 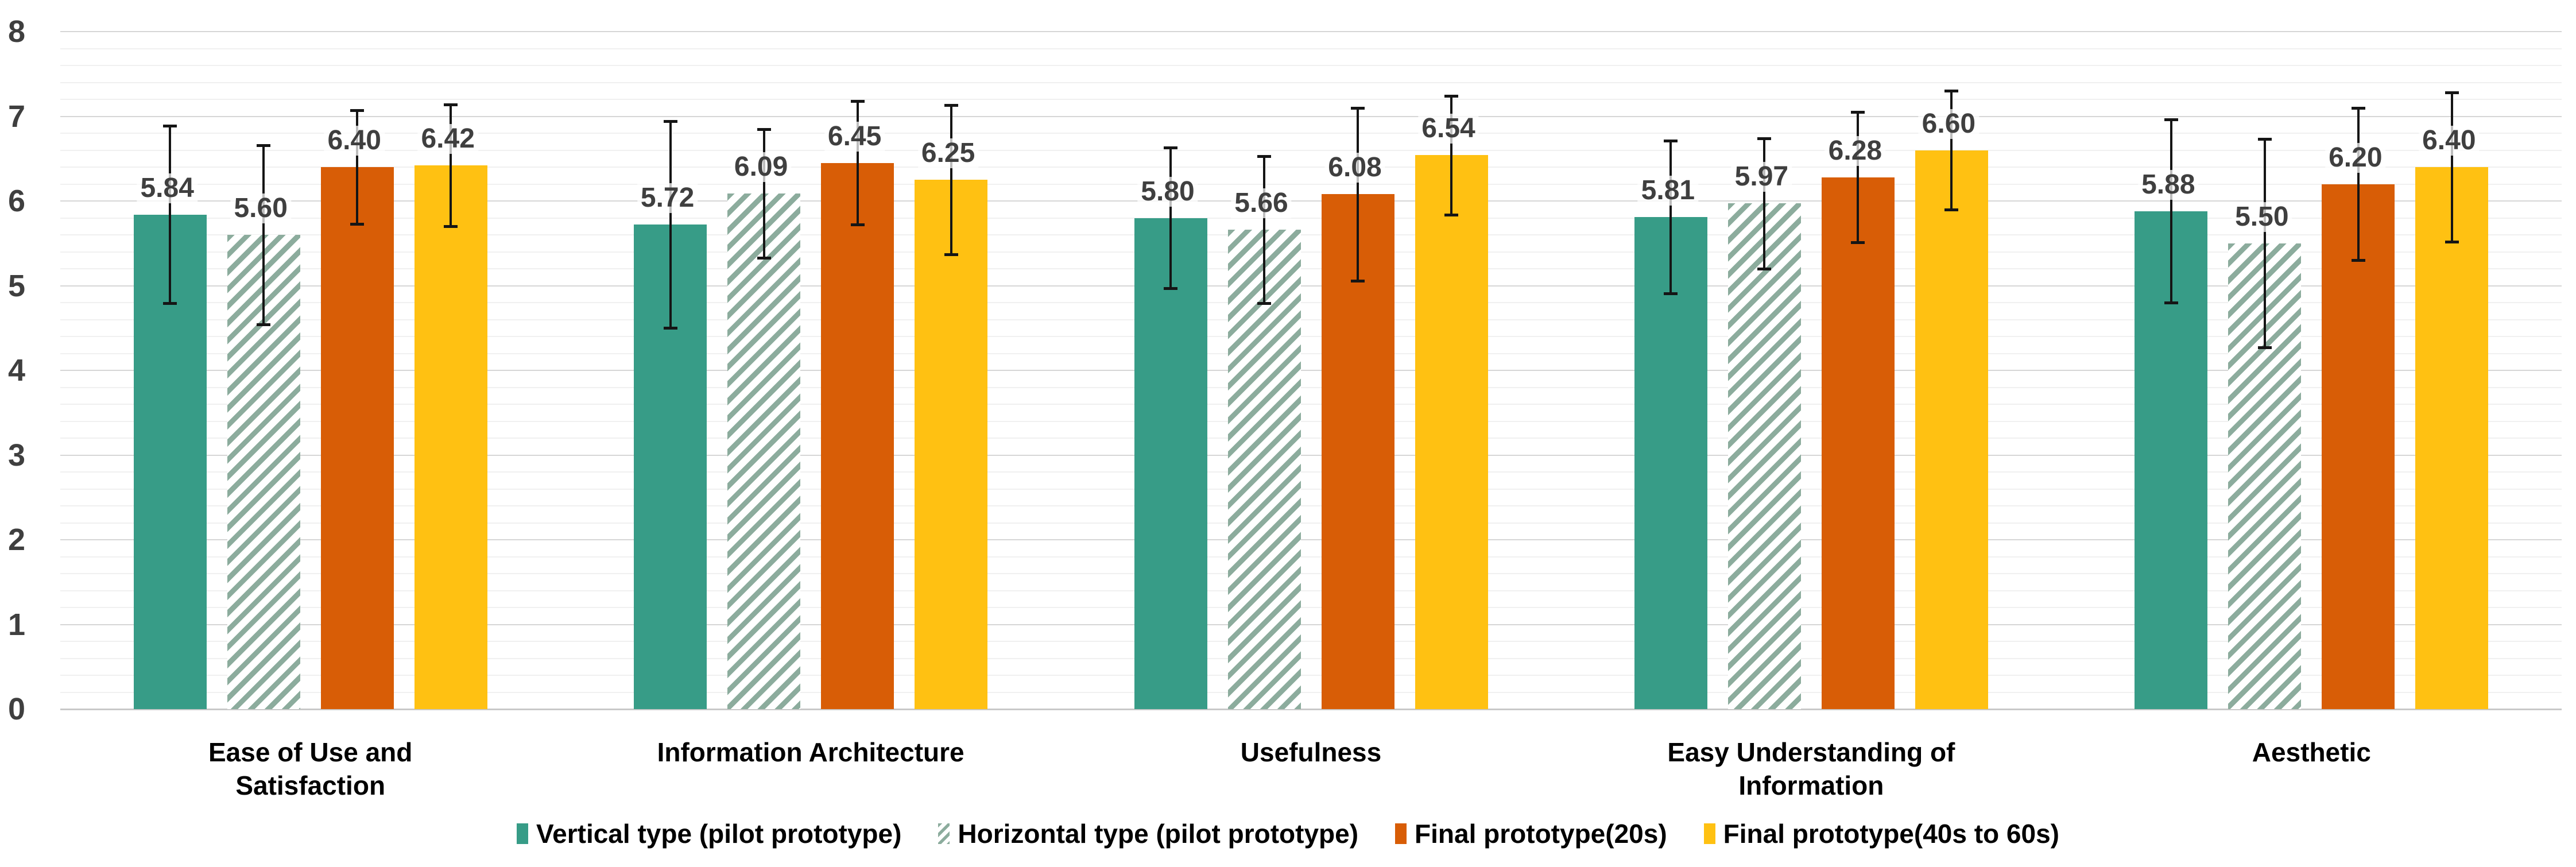 I want to click on bar-value-label: 5.50, so click(x=2262, y=217).